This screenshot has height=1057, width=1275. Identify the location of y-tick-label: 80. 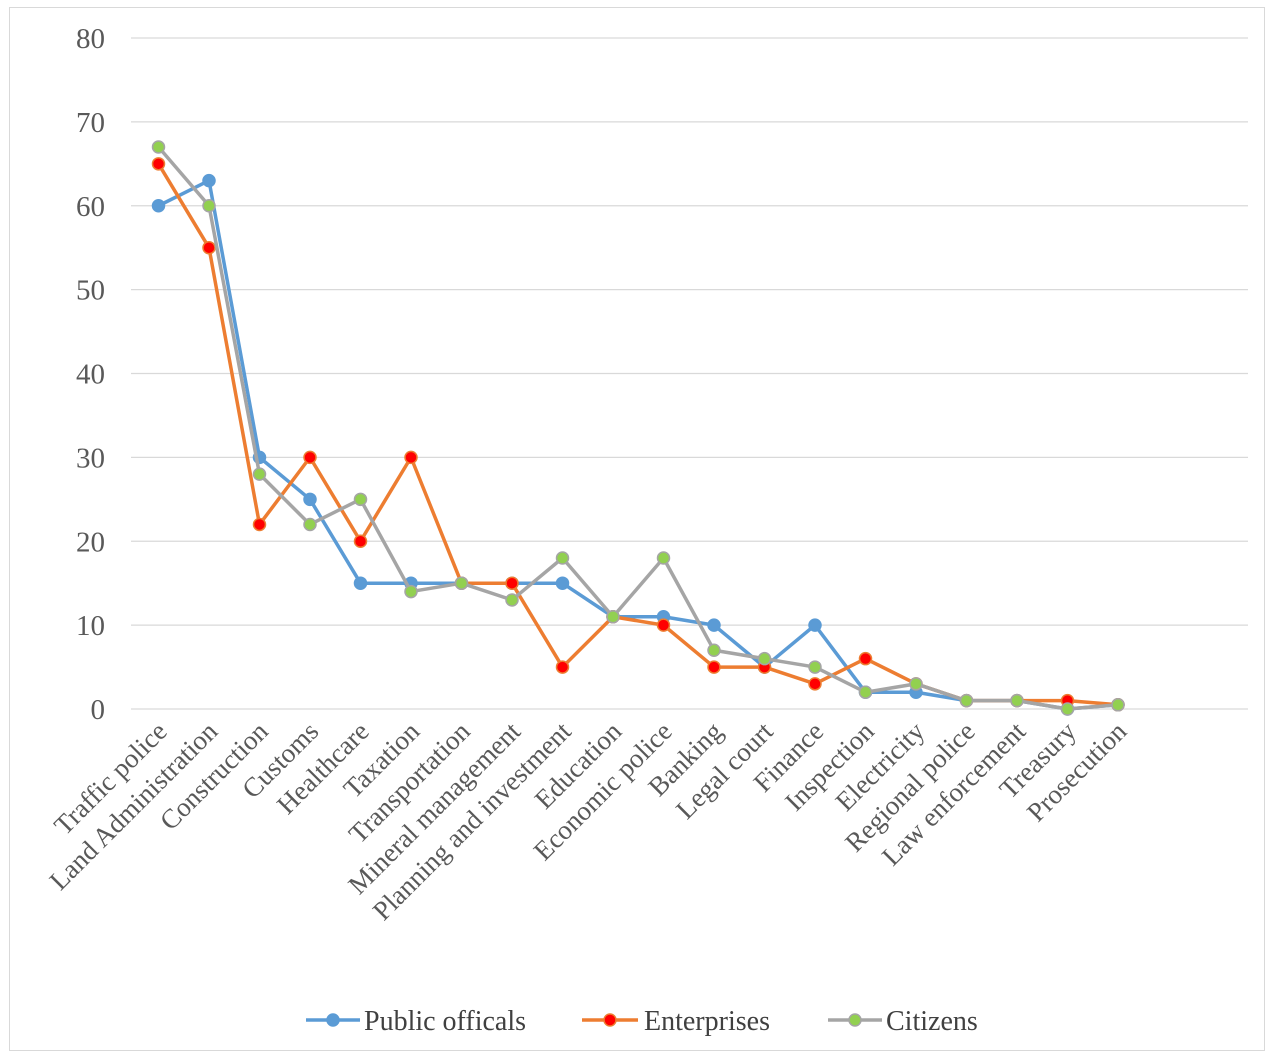
(90, 39).